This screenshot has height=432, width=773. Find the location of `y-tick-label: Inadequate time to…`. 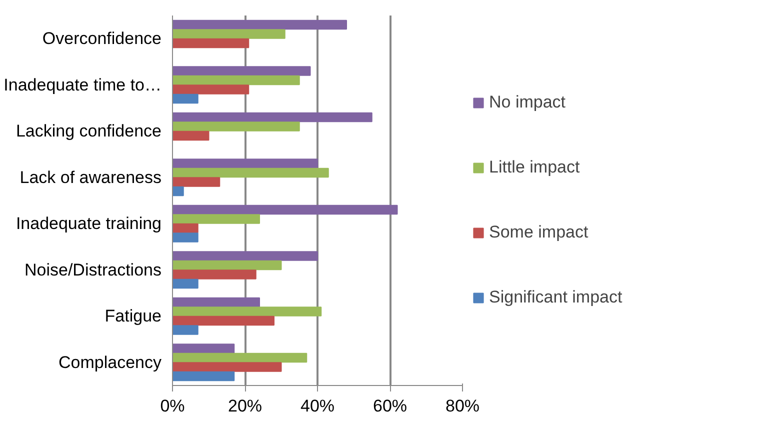

y-tick-label: Inadequate time to… is located at coordinates (83, 84).